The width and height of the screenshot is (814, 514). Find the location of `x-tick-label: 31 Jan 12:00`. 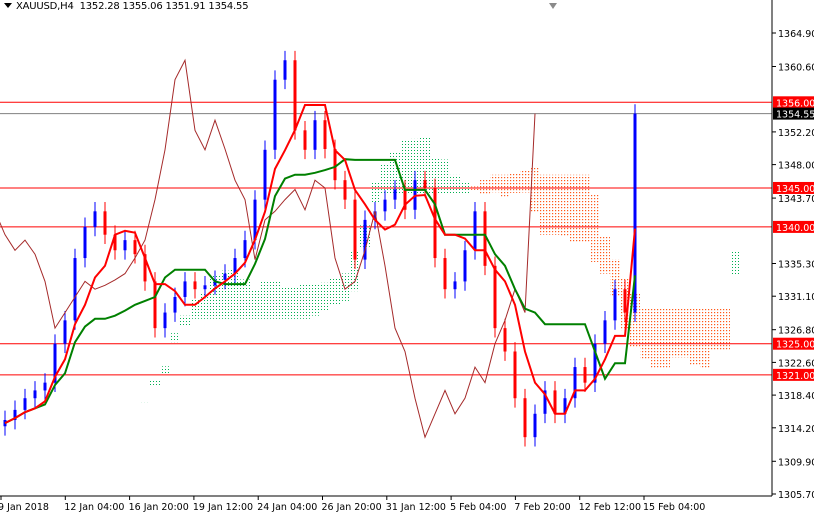

x-tick-label: 31 Jan 12:00 is located at coordinates (416, 507).